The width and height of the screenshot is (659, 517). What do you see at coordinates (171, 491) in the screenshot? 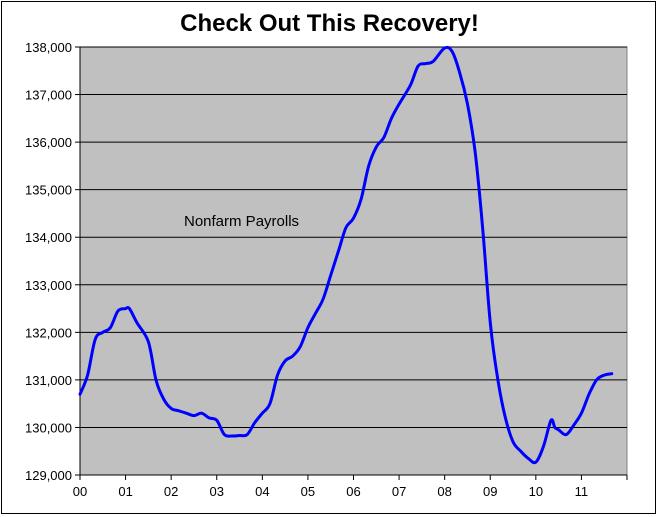
I see `x-tick-label: 02` at bounding box center [171, 491].